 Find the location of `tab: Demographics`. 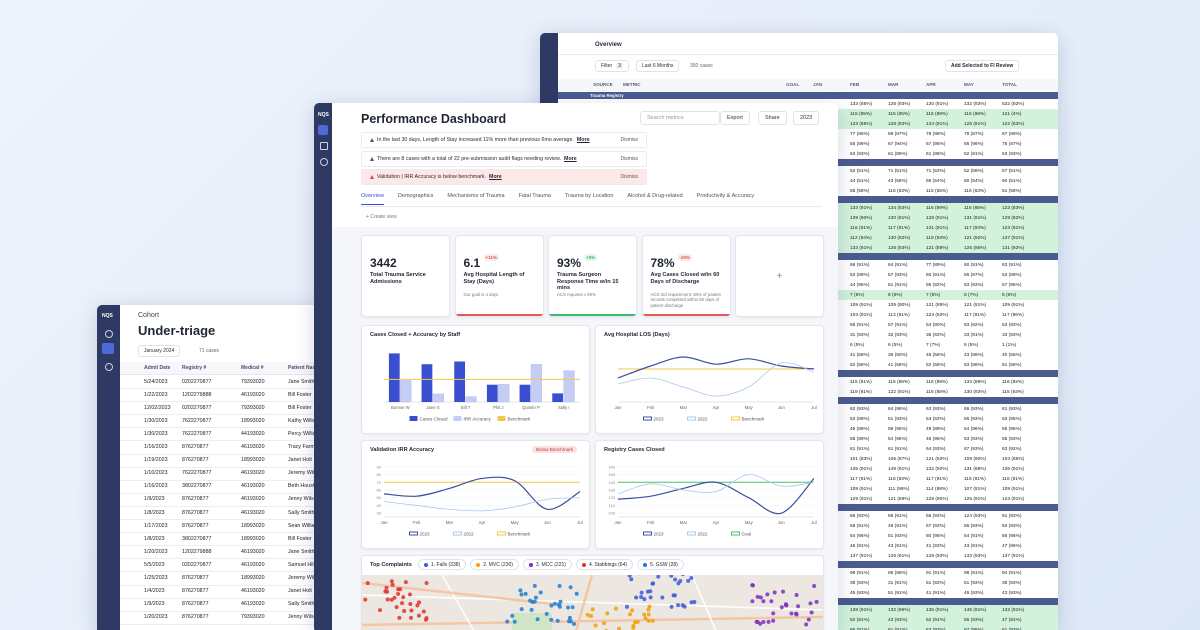

tab: Demographics is located at coordinates (415, 196).